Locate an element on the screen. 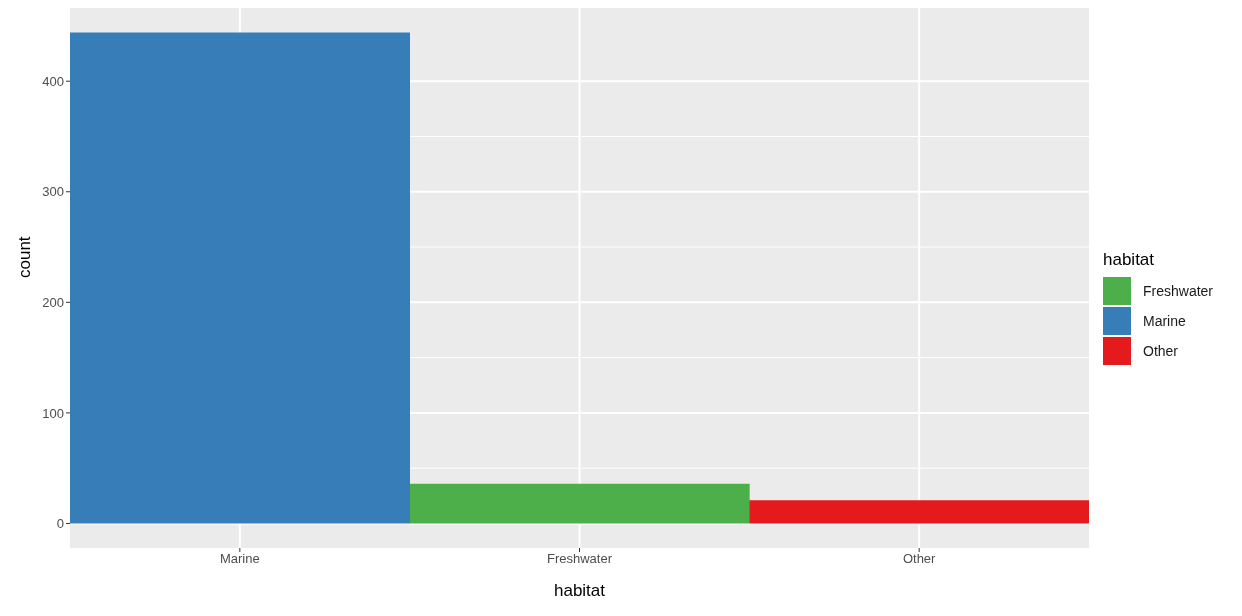  y-tick-label: 100 is located at coordinates (53, 413).